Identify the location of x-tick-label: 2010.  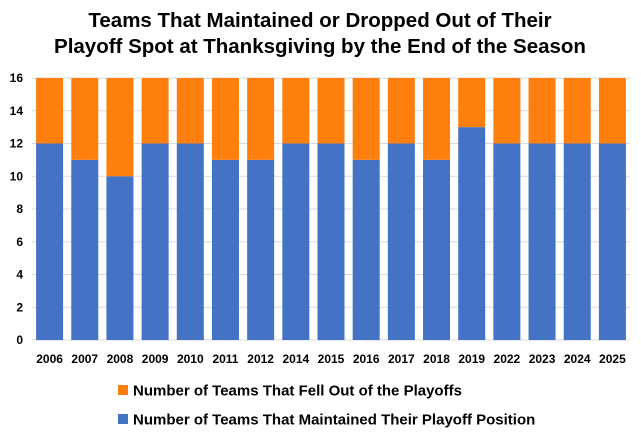
(190, 359).